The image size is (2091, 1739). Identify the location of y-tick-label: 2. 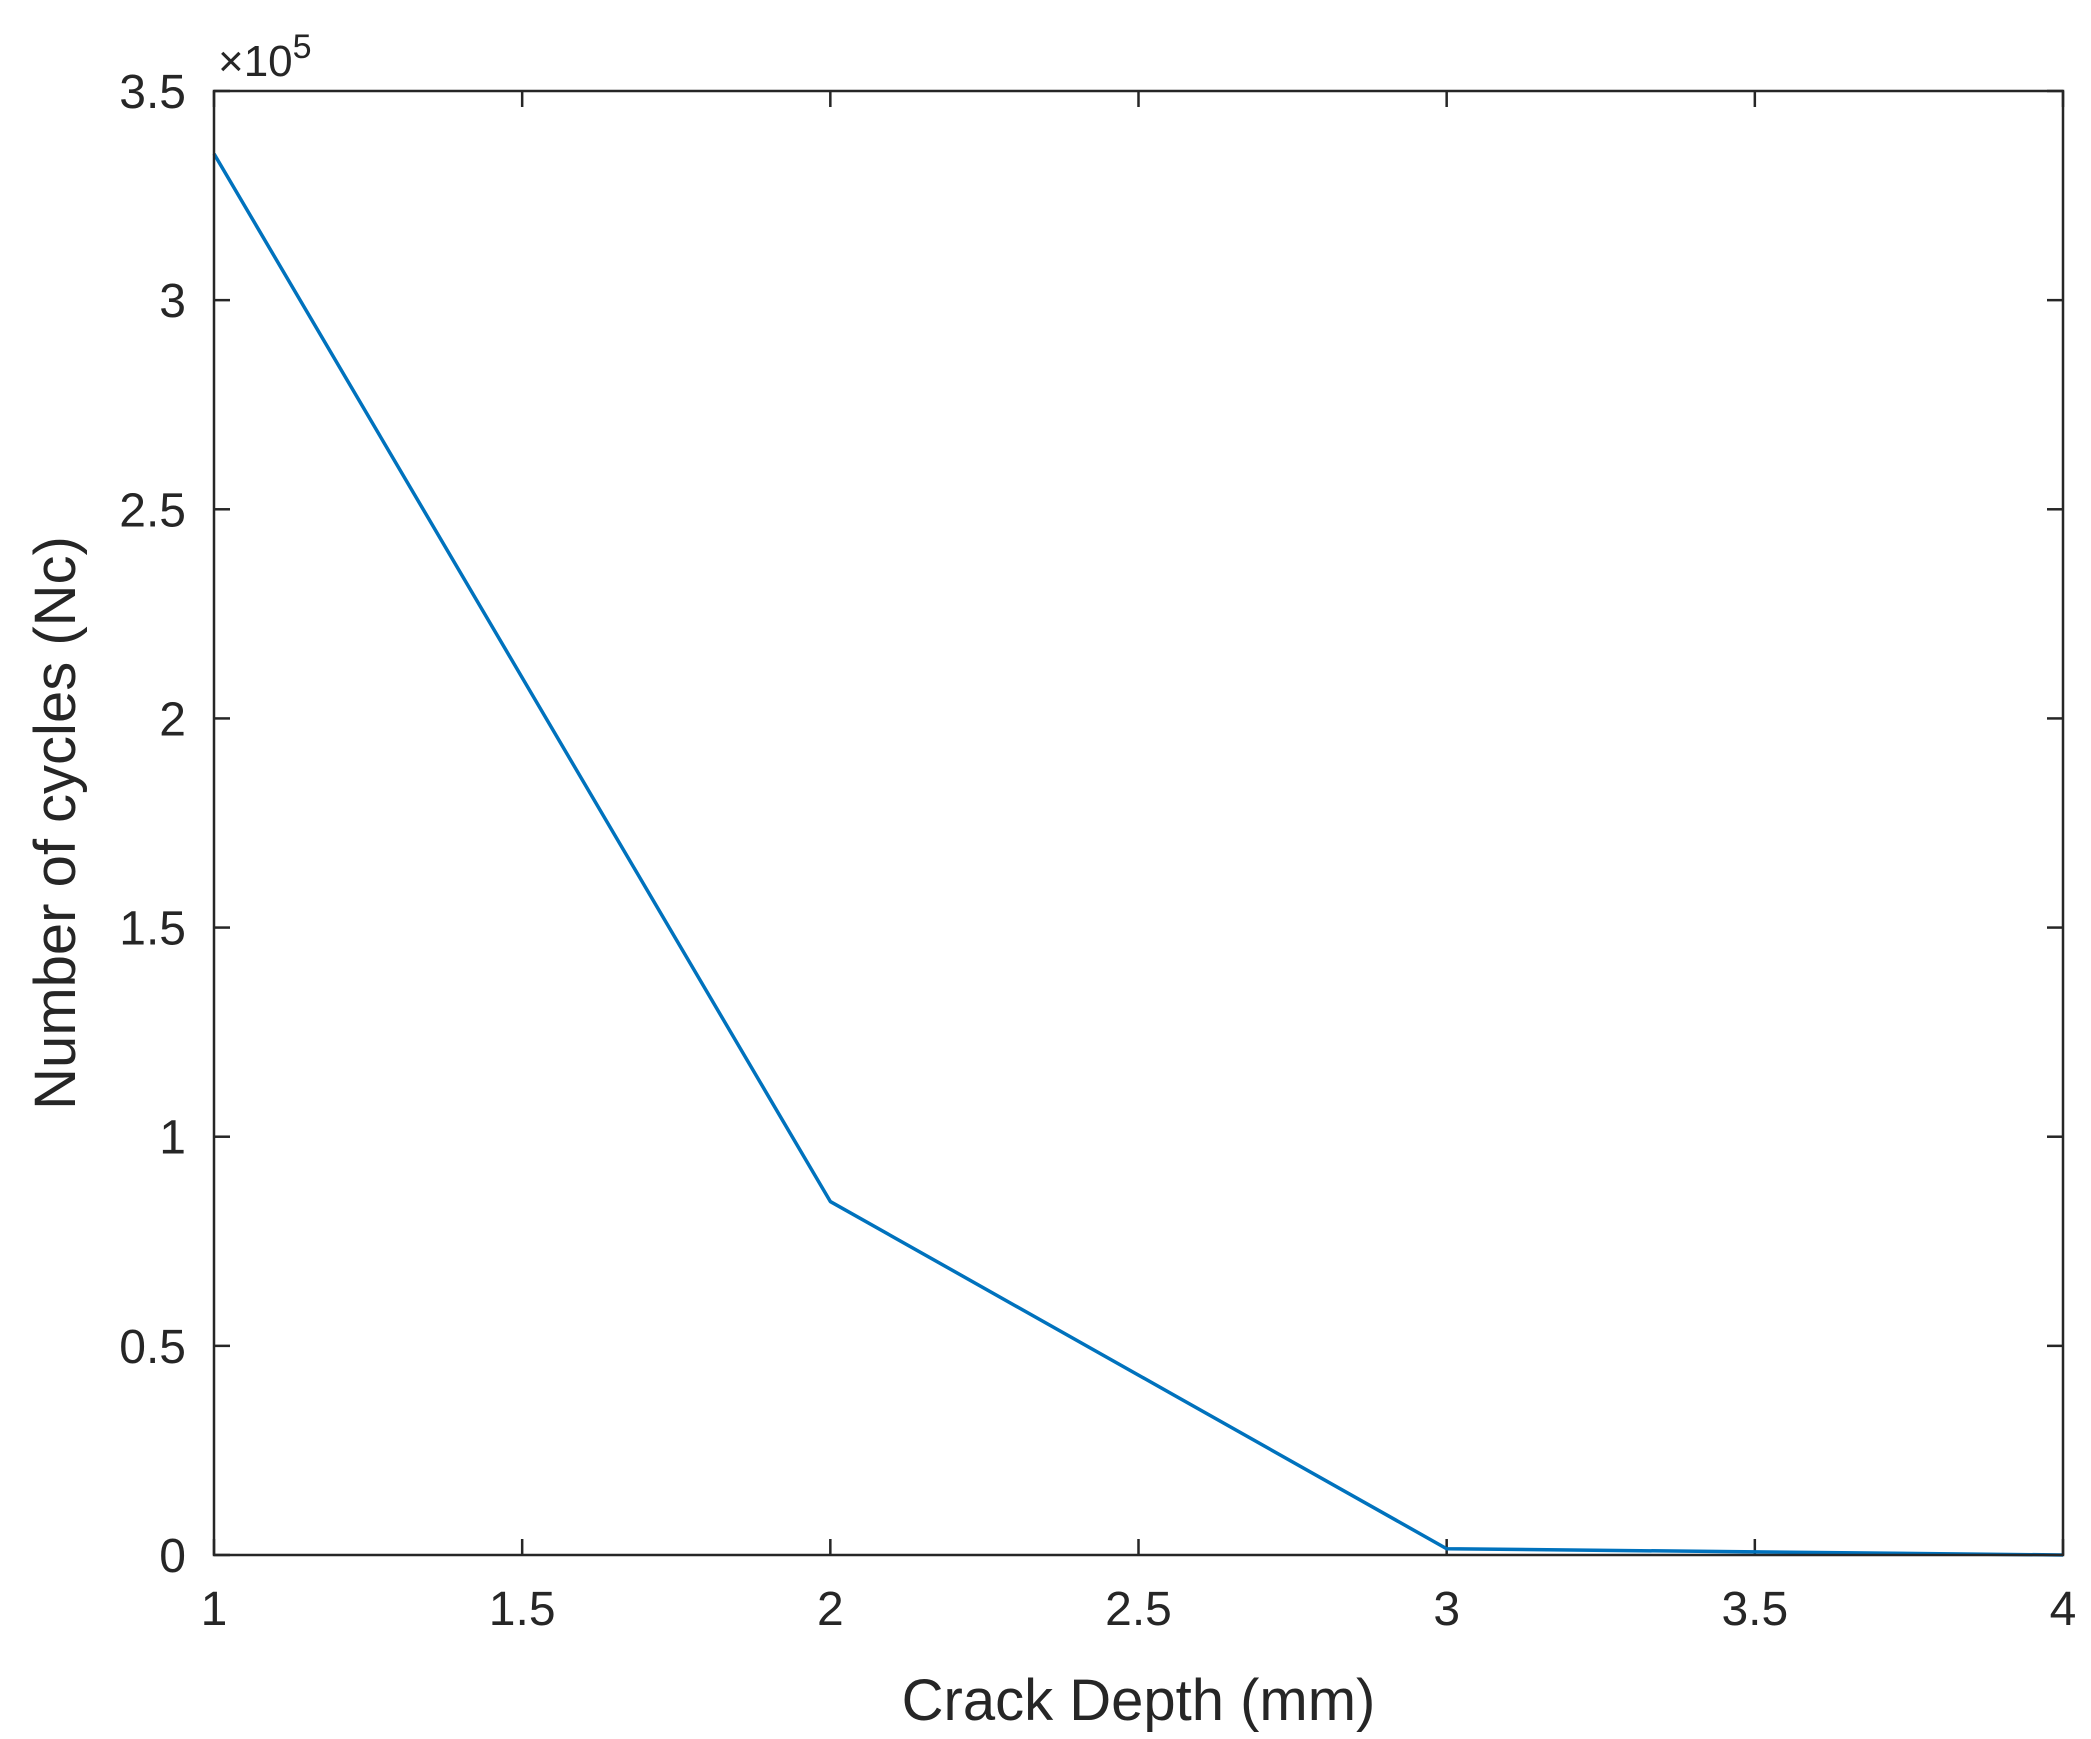
(172, 719).